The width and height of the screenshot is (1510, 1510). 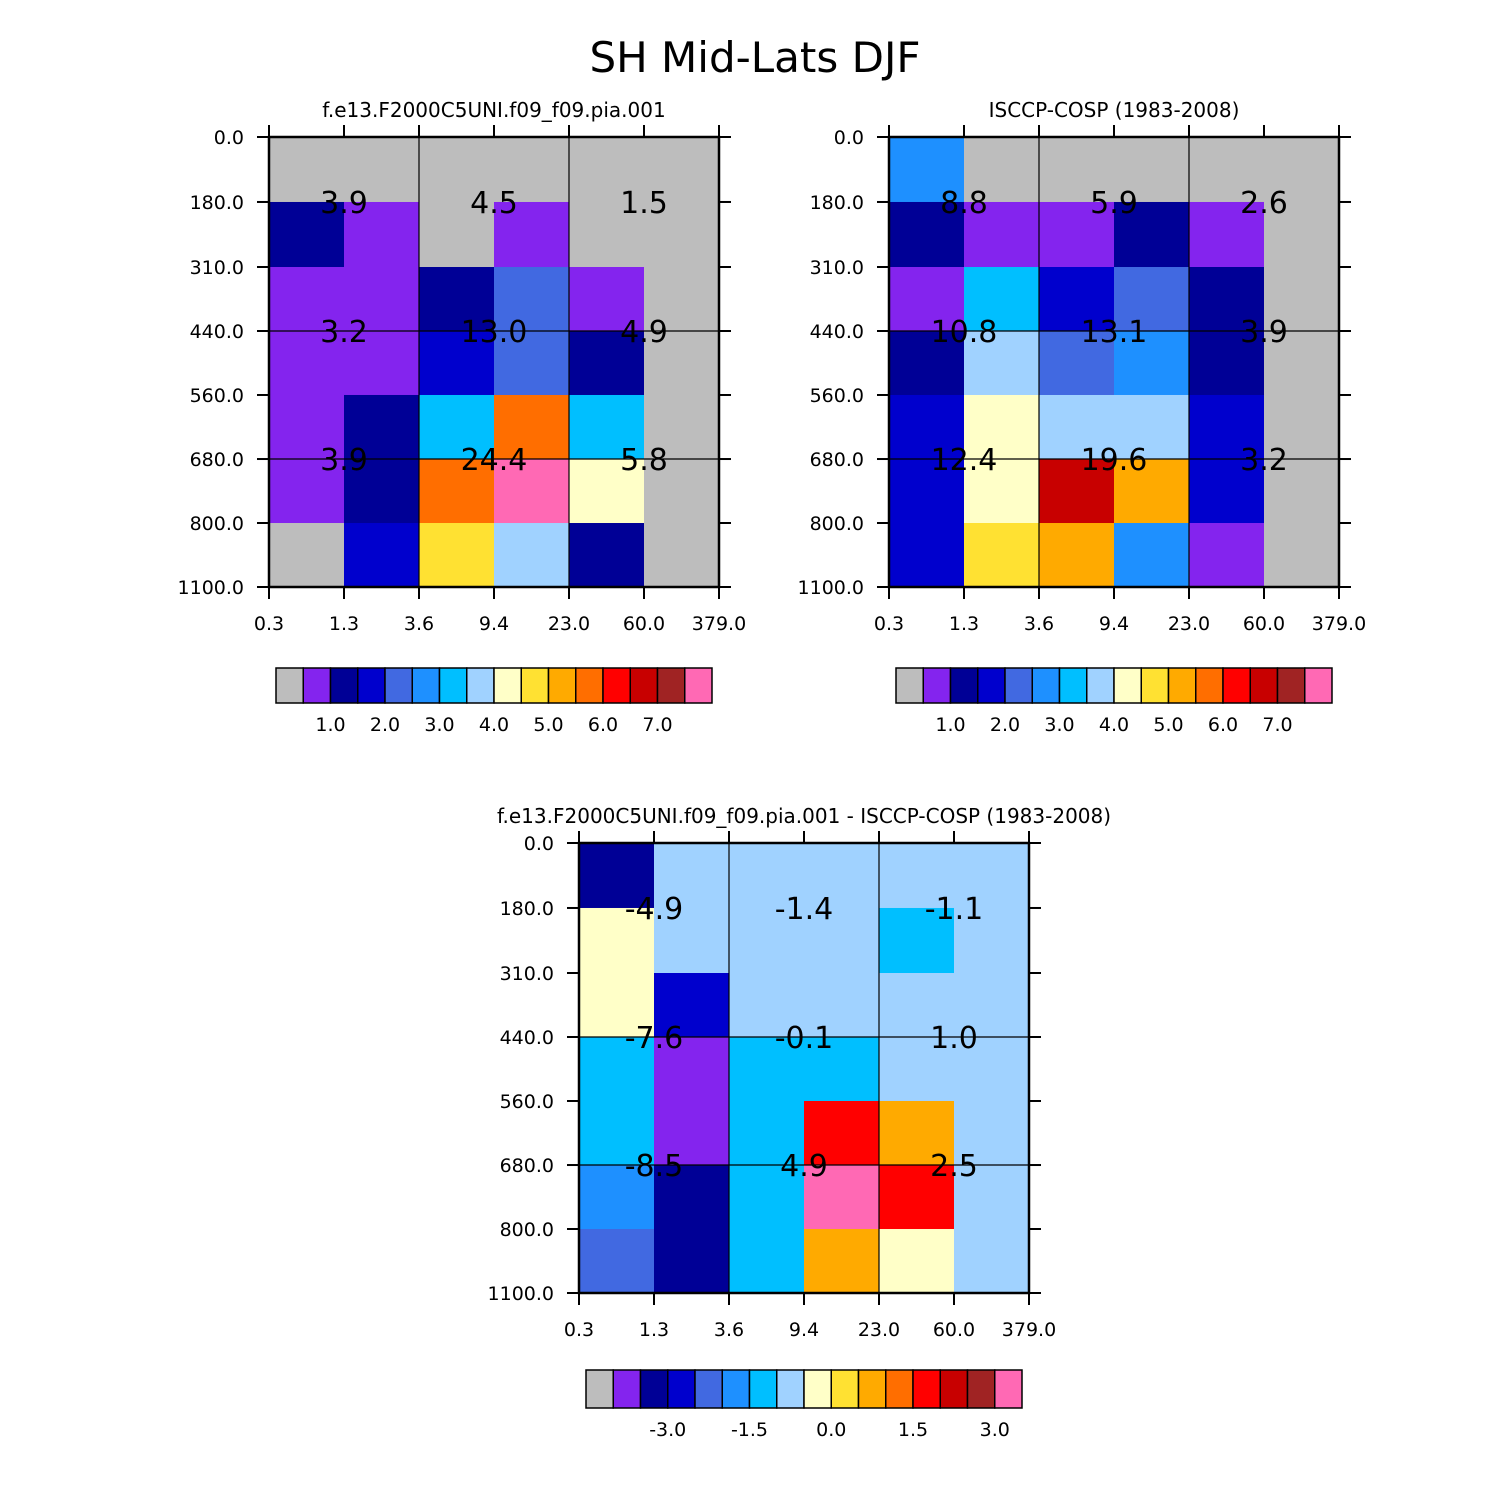 I want to click on colorbar-label: 4.0, so click(x=1114, y=725).